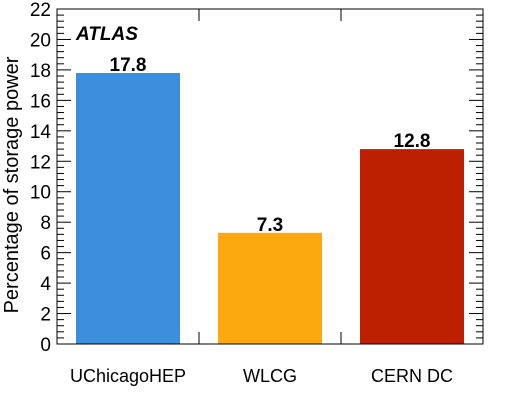  Describe the element at coordinates (41, 132) in the screenshot. I see `y-tick-label: 14` at that location.